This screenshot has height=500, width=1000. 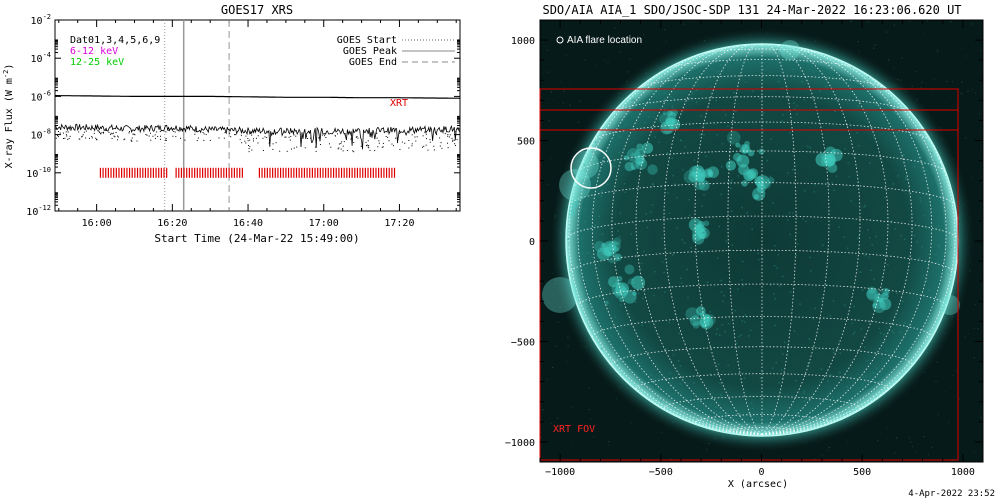 What do you see at coordinates (526, 142) in the screenshot?
I see `y-tick-label: 500` at bounding box center [526, 142].